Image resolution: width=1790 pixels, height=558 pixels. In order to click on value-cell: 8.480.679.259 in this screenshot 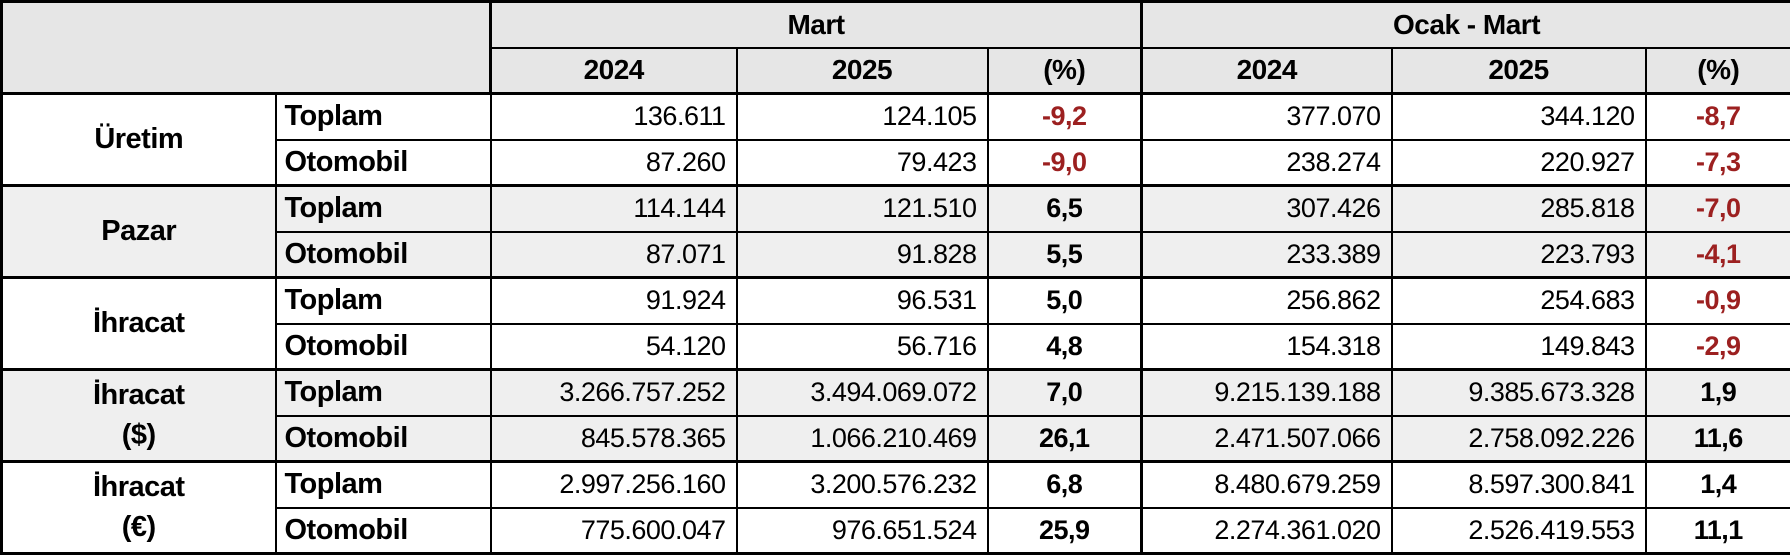, I will do `click(1266, 484)`.